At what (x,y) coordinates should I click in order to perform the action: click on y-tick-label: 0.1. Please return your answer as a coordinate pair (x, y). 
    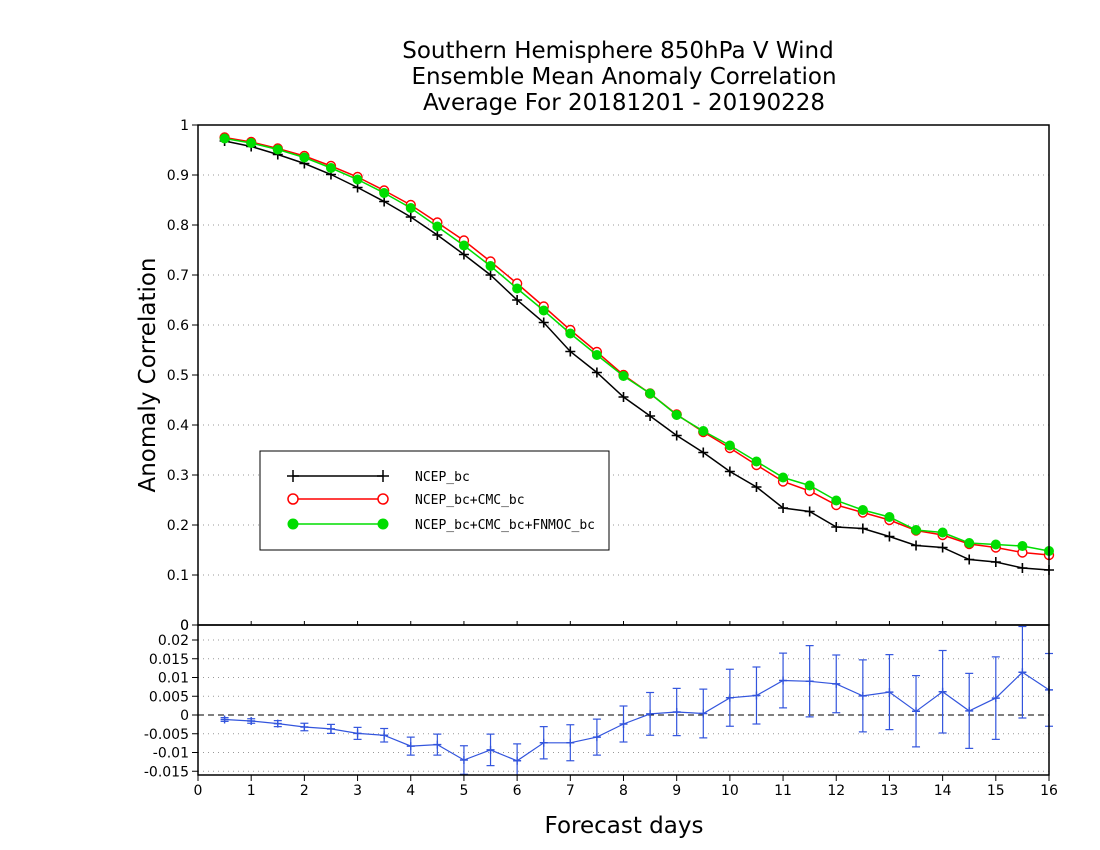
    Looking at the image, I should click on (178, 576).